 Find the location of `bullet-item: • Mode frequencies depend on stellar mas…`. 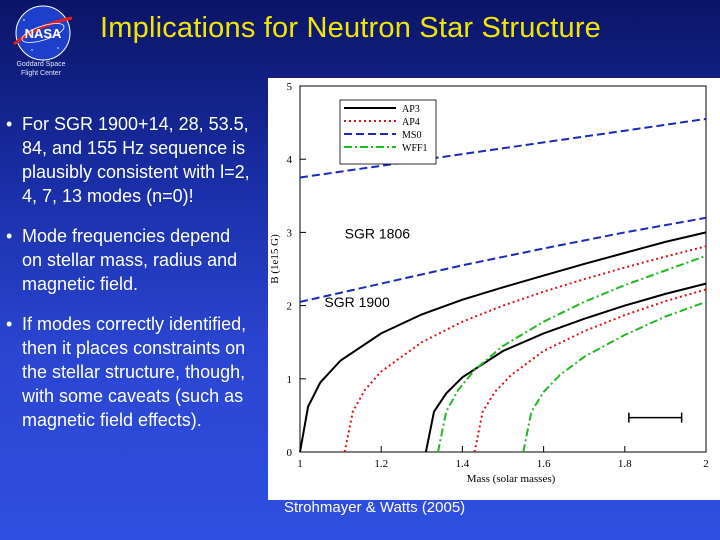

bullet-item: • Mode frequencies depend on stellar mas… is located at coordinates (128, 260).